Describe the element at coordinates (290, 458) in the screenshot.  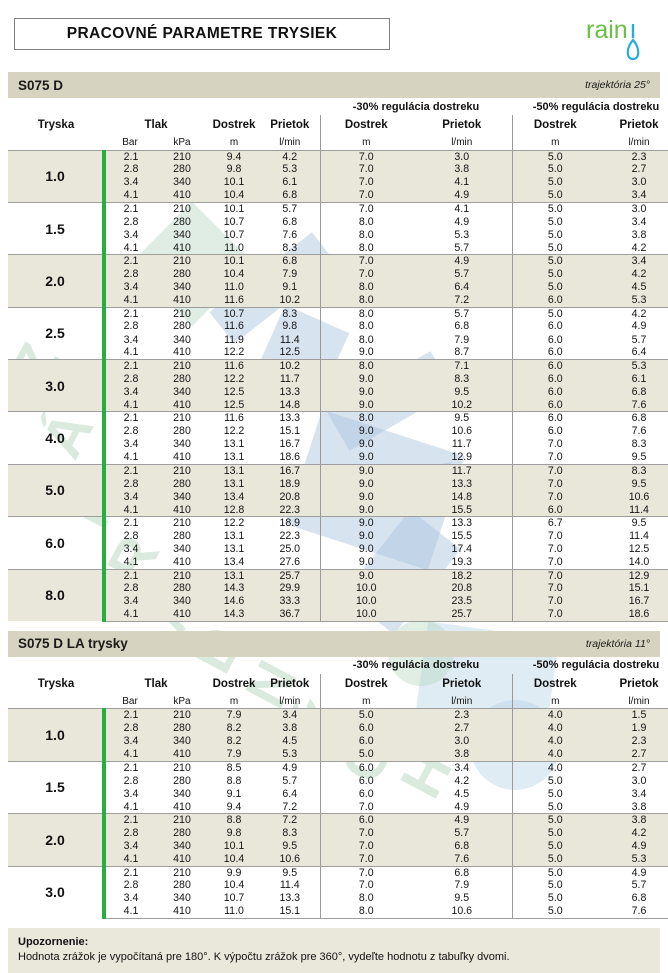
I see `cell-flow: 18.6` at that location.